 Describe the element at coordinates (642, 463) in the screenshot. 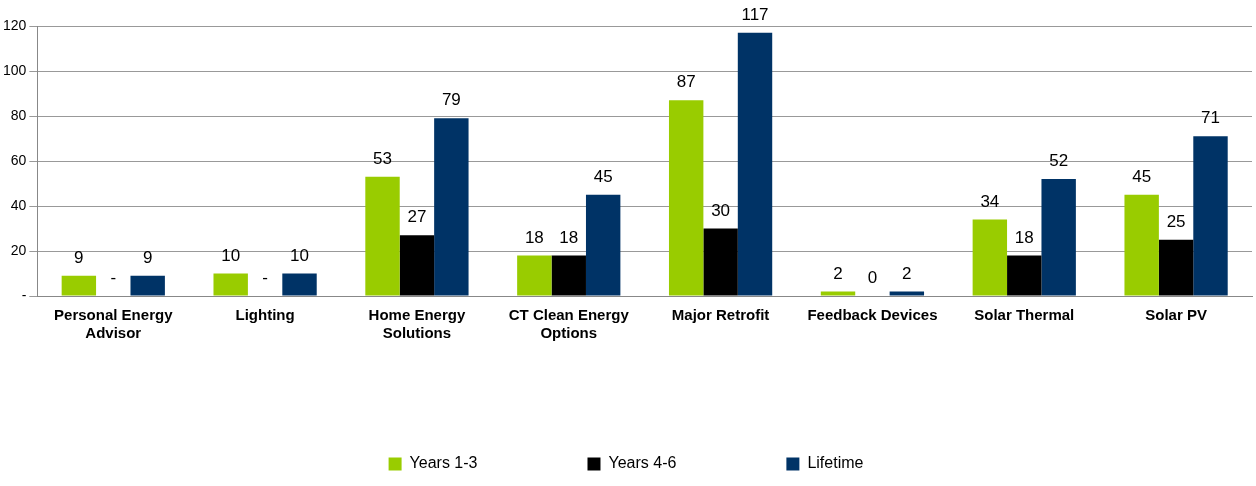

I see `legend-label: Years 4-6` at that location.